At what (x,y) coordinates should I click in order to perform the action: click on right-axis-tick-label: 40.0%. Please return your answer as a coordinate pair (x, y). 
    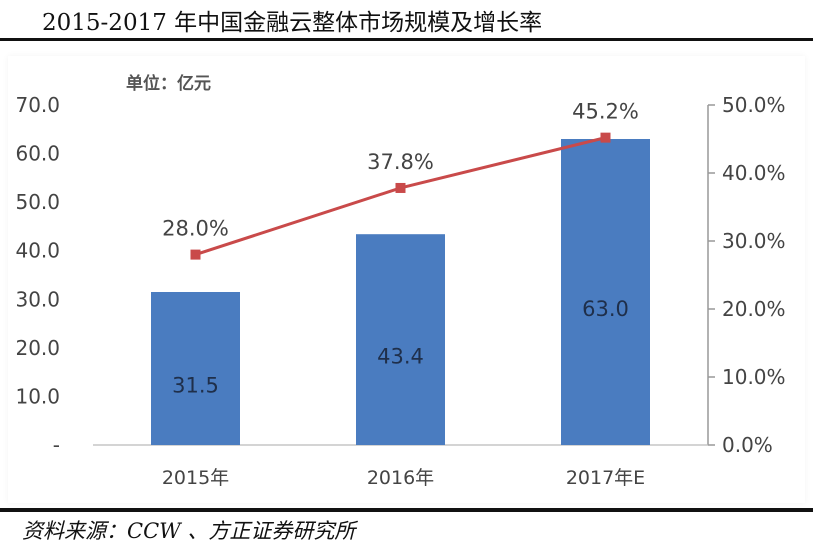
    Looking at the image, I should click on (754, 173).